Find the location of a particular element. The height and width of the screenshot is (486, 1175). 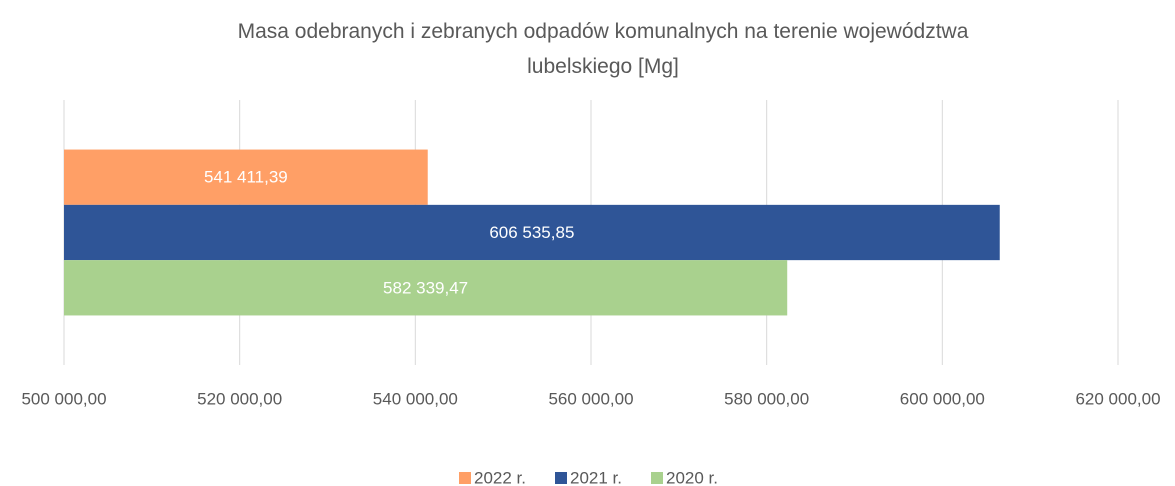

x-tick-label: 600 000,00 is located at coordinates (942, 398).